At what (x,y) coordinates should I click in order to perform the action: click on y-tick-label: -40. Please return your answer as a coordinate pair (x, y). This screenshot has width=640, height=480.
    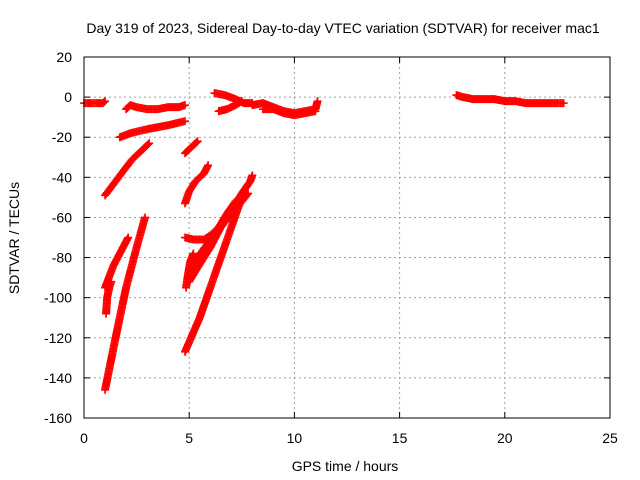
    Looking at the image, I should click on (62, 177).